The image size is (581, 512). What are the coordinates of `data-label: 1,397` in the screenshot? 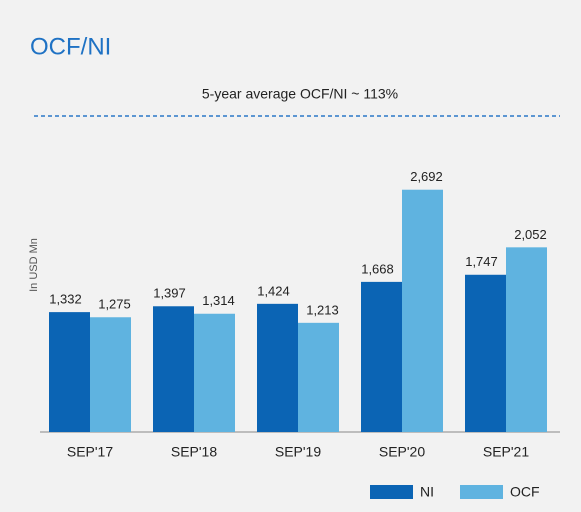 It's located at (169, 293).